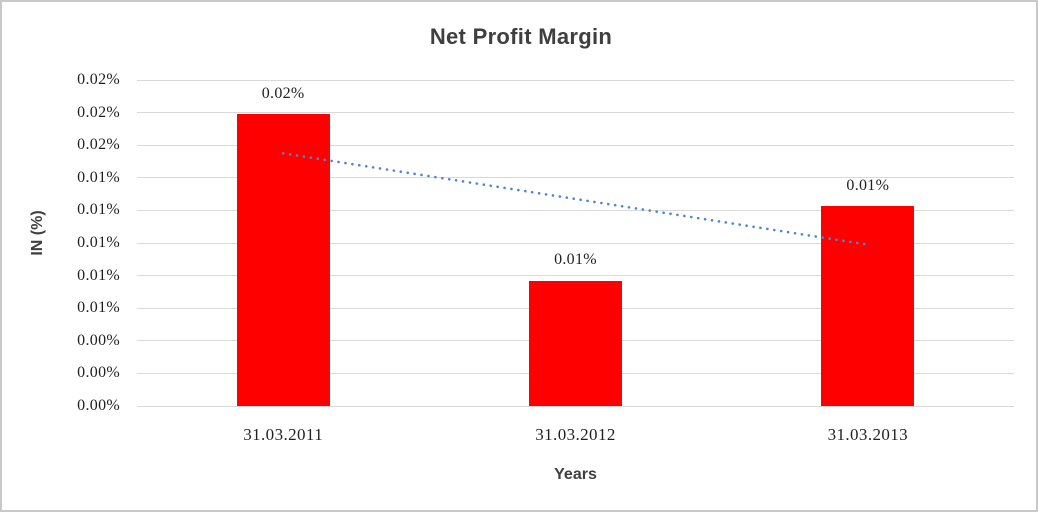 The height and width of the screenshot is (512, 1038). What do you see at coordinates (575, 199) in the screenshot?
I see `trendline` at bounding box center [575, 199].